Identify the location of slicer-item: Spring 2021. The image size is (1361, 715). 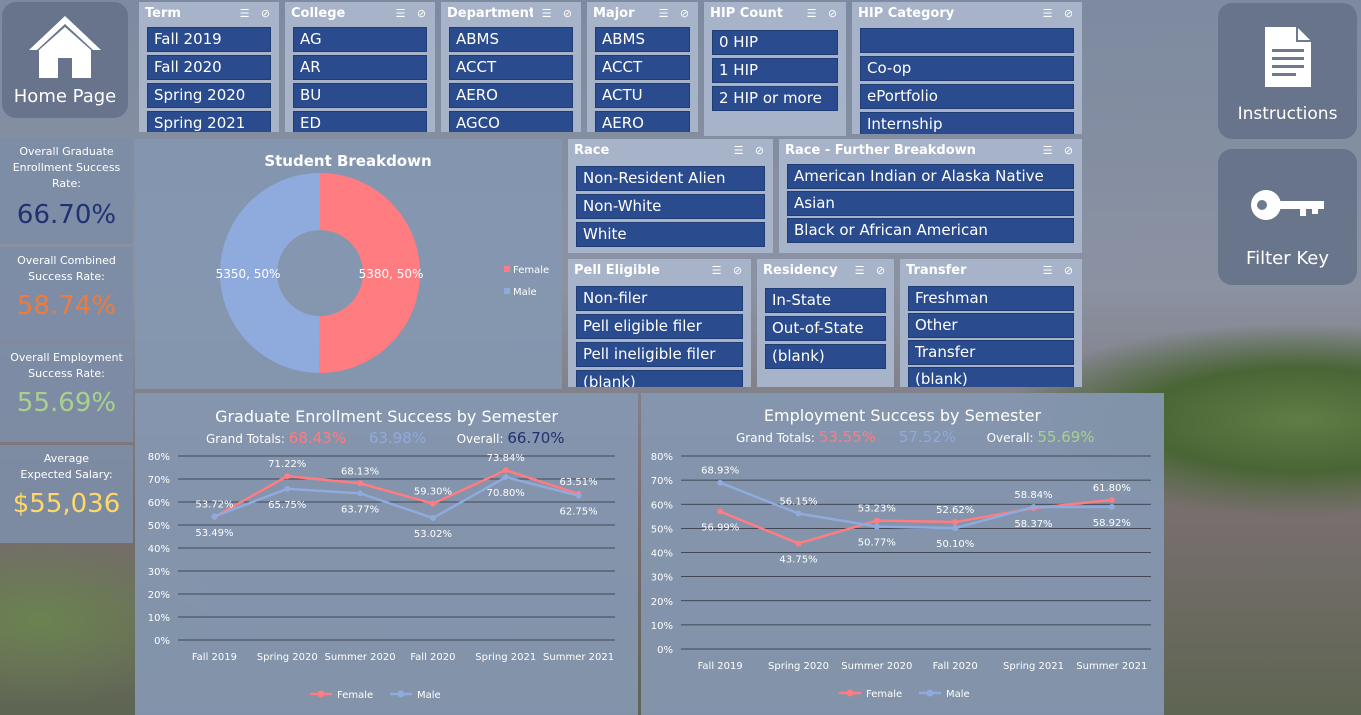
(209, 121).